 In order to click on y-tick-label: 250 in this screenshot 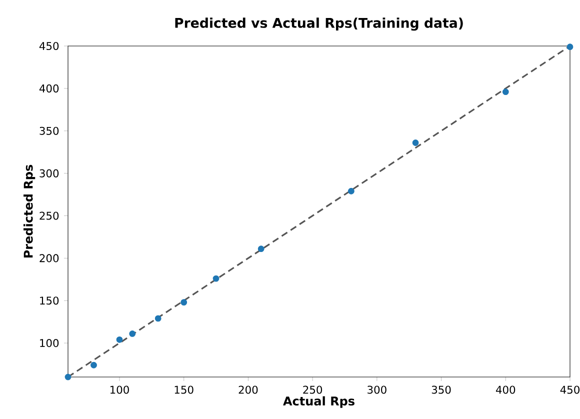, I will do `click(49, 216)`.